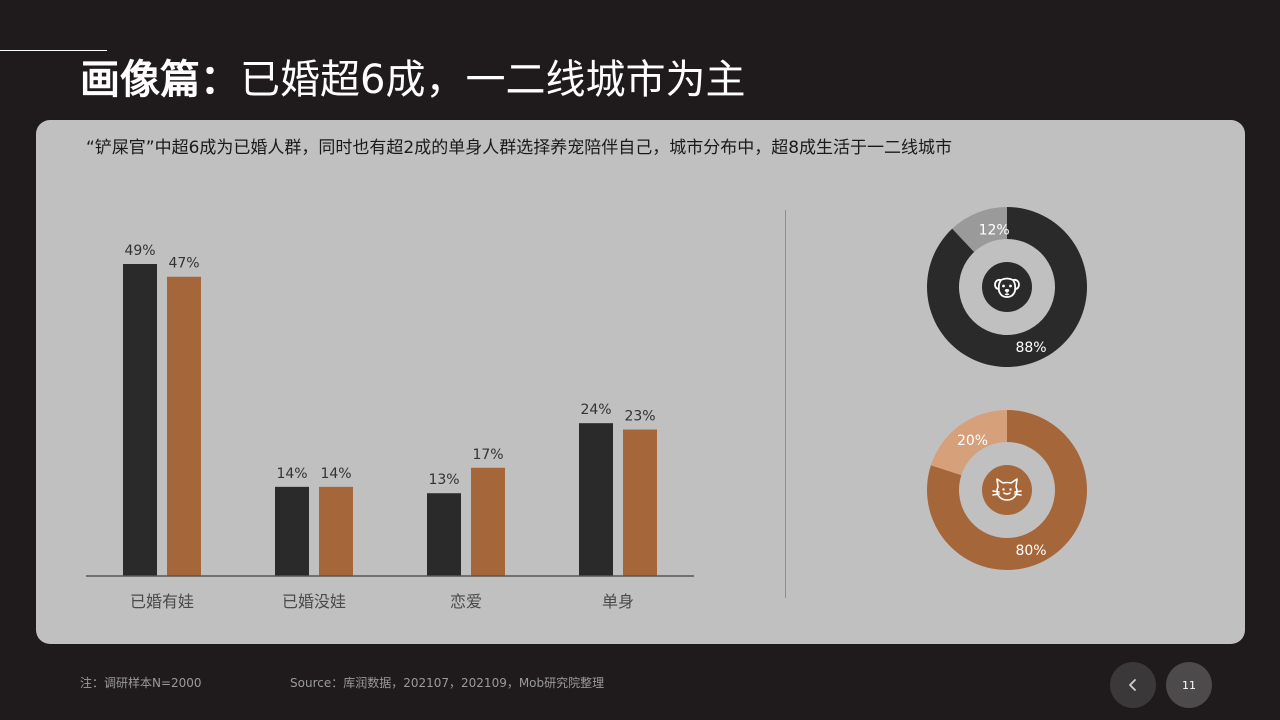  I want to click on page-title: 画像篇：已婚超6成，一二线城市为主, so click(412, 80).